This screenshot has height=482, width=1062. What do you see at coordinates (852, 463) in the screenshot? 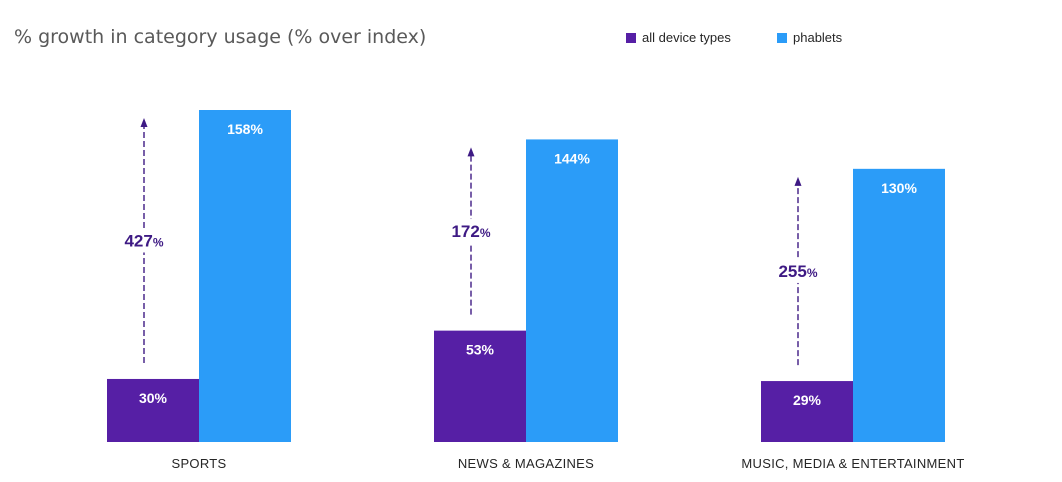
I see `category-label: MUSIC, MEDIA & ENTERTAINMENT` at bounding box center [852, 463].